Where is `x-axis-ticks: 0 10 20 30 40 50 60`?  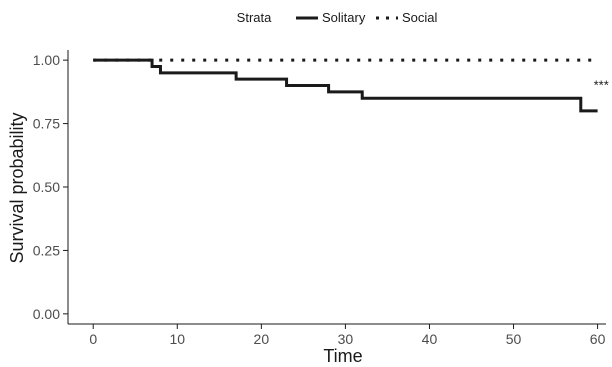
x-axis-ticks: 0 10 20 30 40 50 60 is located at coordinates (347, 335).